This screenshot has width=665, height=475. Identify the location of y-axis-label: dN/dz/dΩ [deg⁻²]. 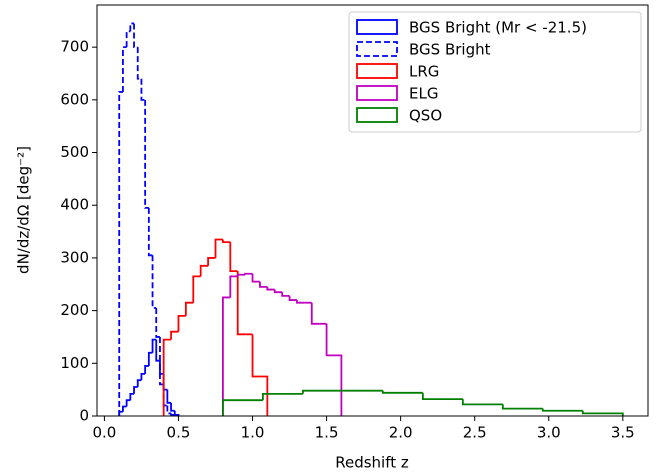
(24, 210).